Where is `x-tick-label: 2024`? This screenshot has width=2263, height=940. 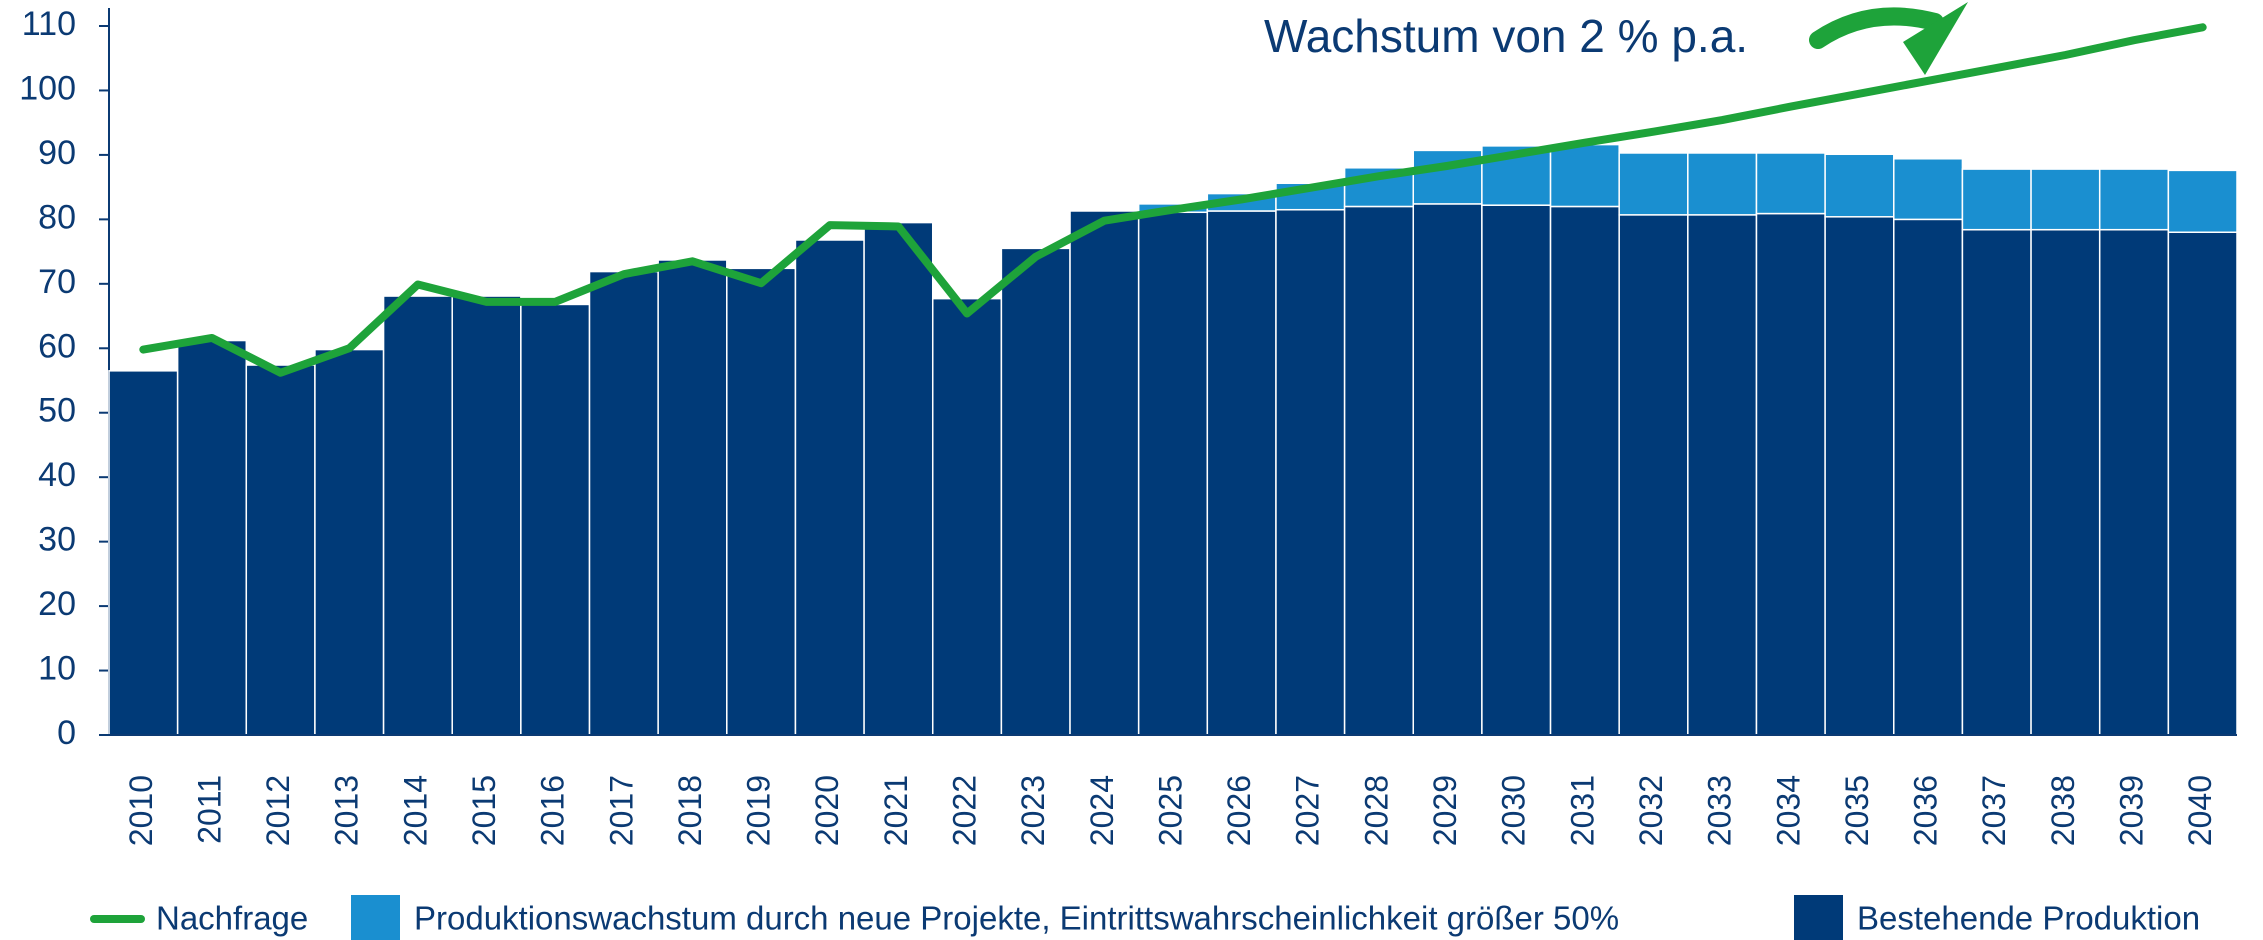
x-tick-label: 2024 is located at coordinates (1102, 810).